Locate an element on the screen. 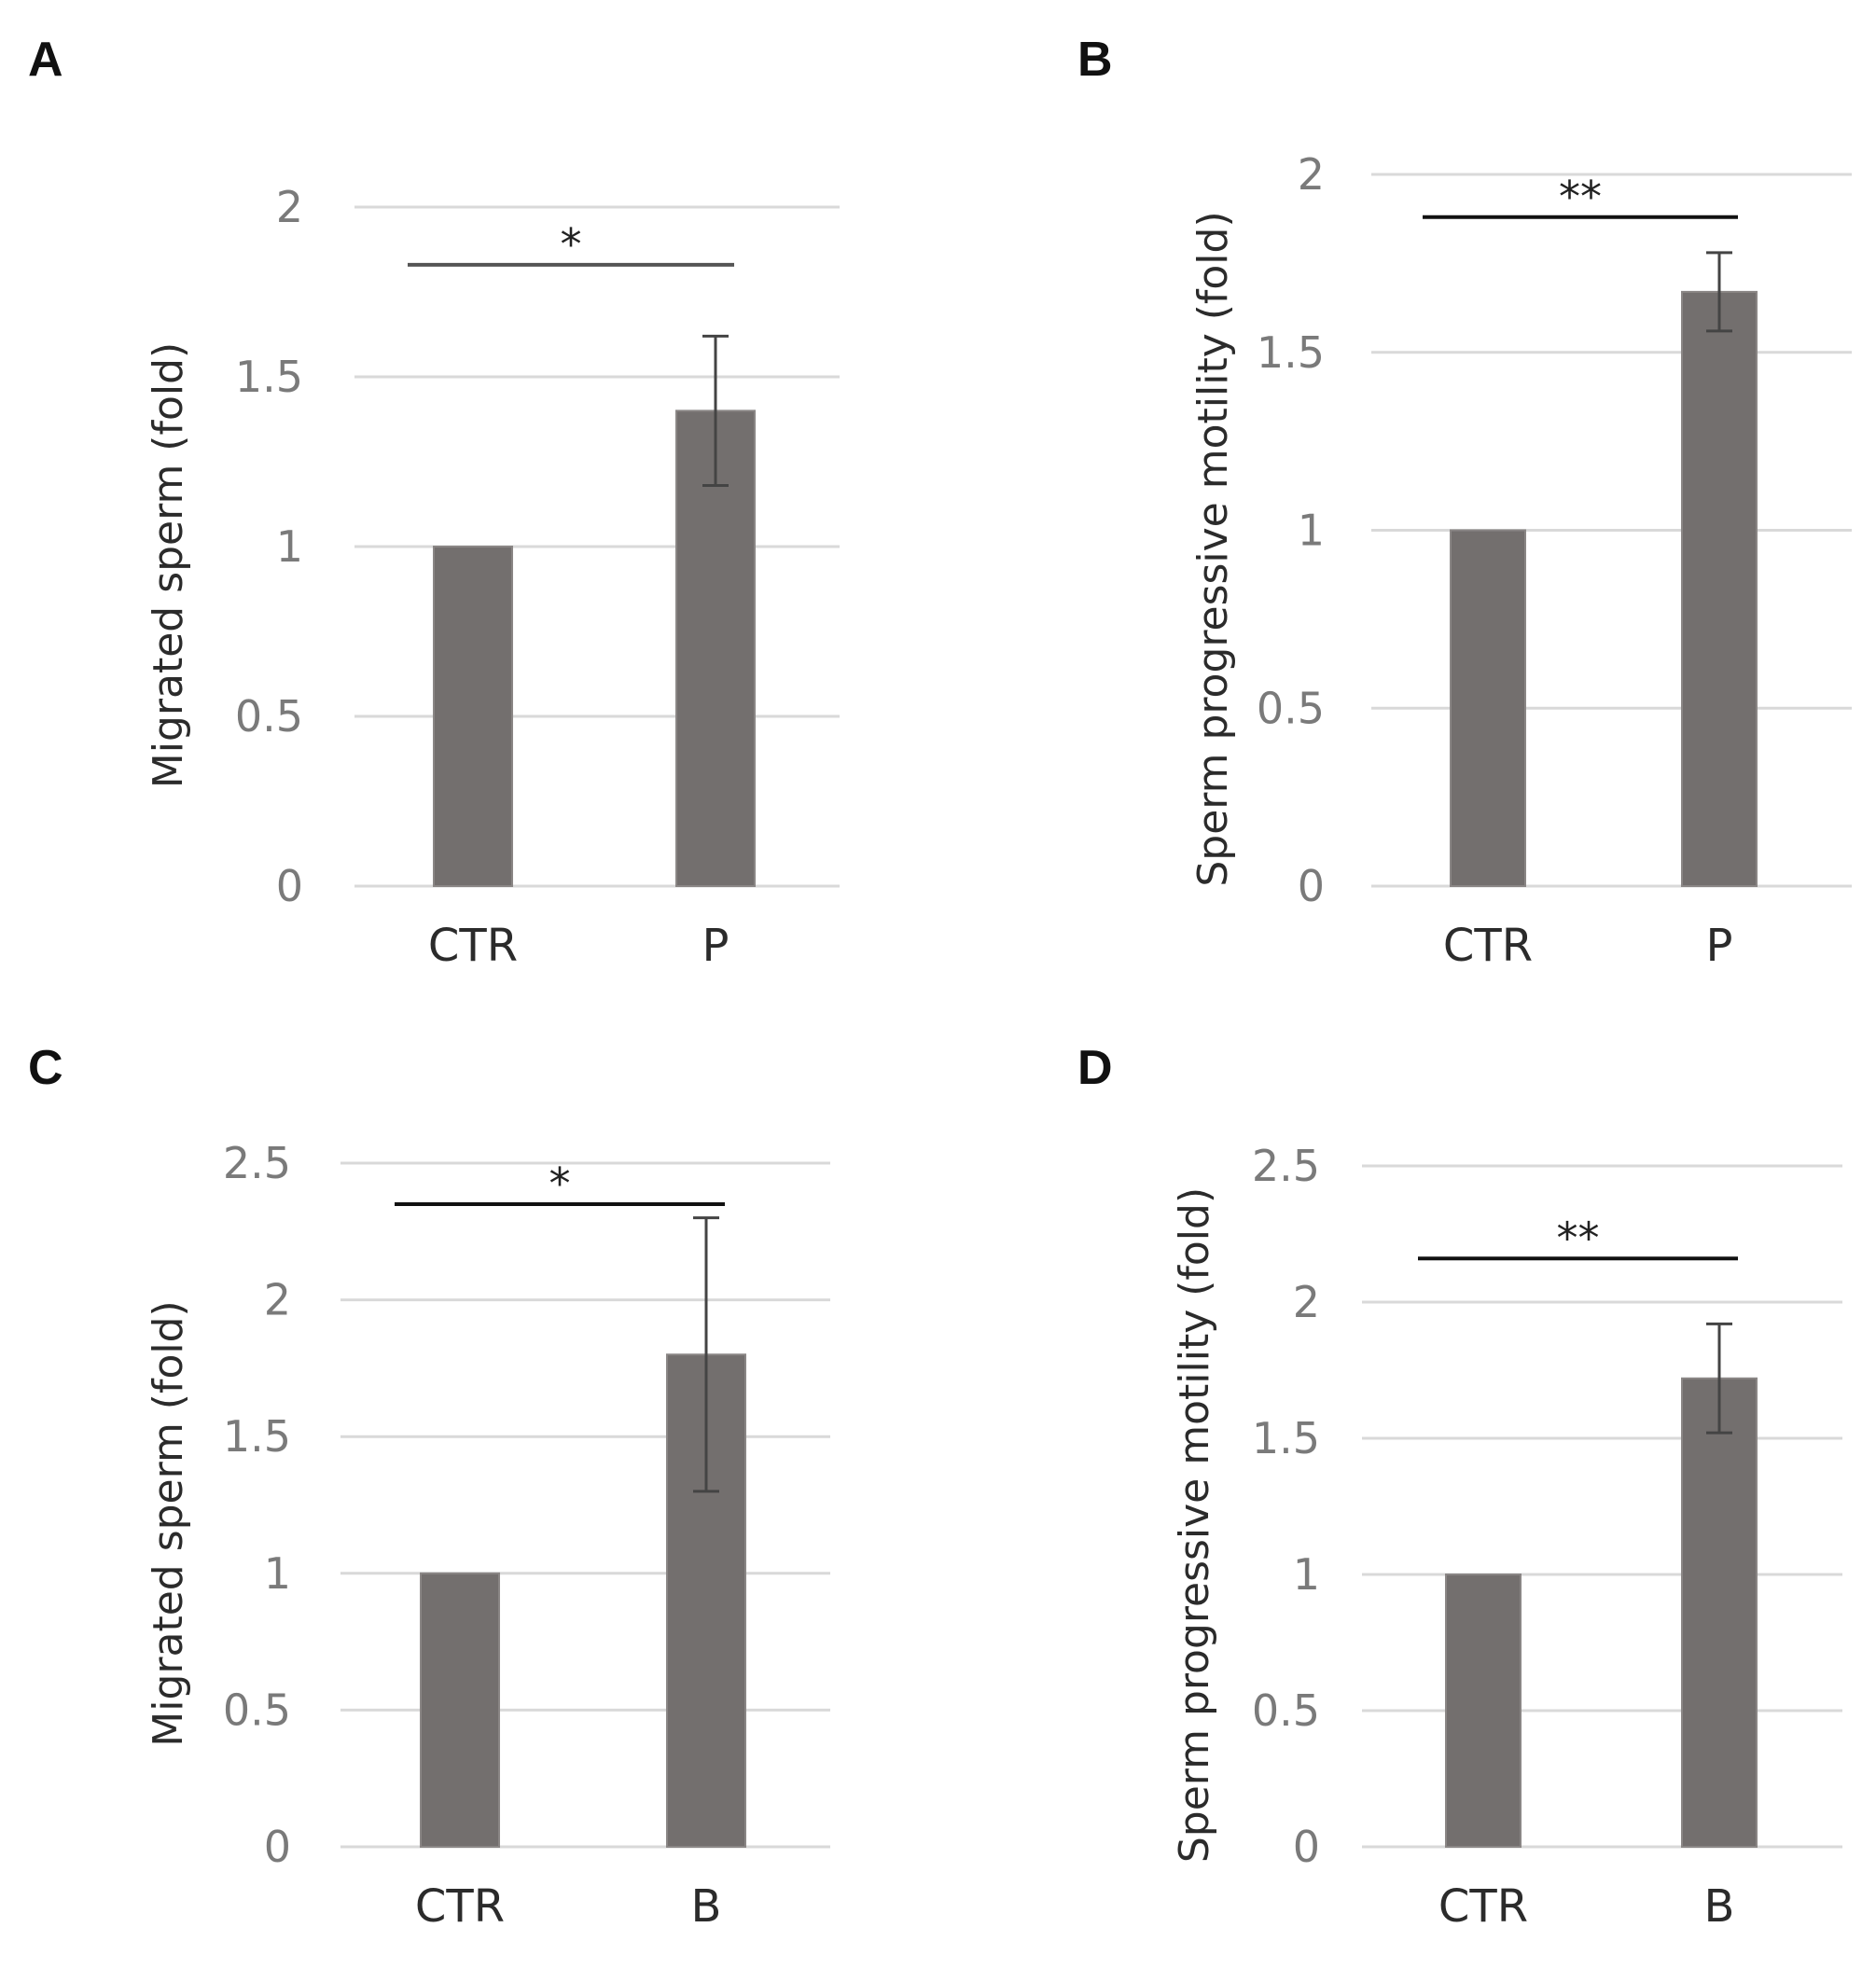 The width and height of the screenshot is (1876, 1969). chart-c: 0 0.5 1 1.5 2 2.5 CTR B * Migrated sperm (fold) is located at coordinates (487, 1535).